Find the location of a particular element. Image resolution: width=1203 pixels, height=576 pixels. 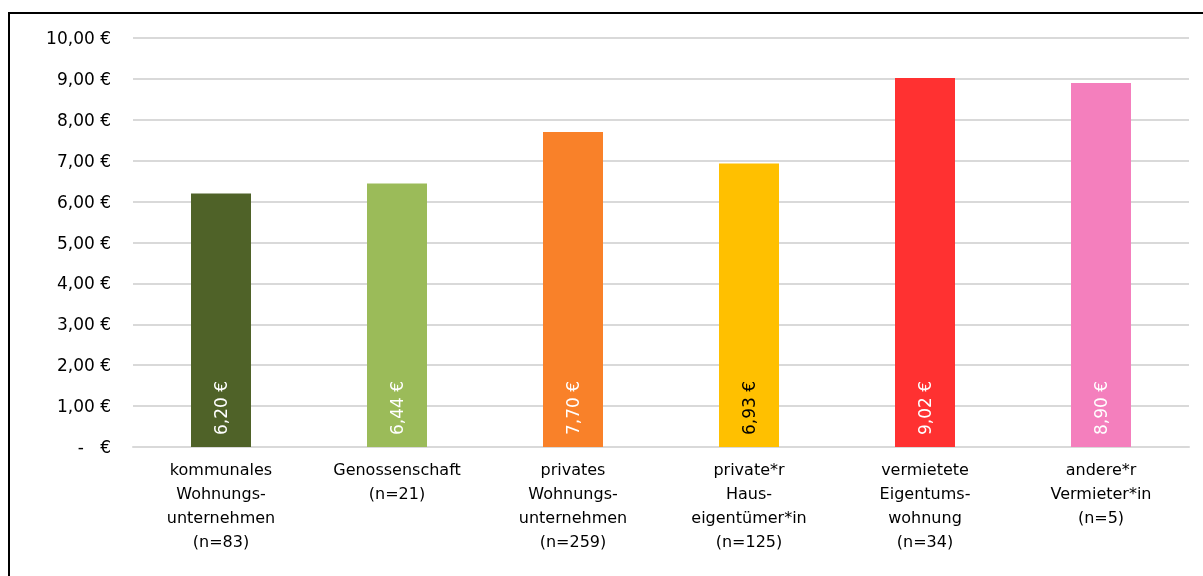

y-tick-label: 8,00 € is located at coordinates (83, 119).